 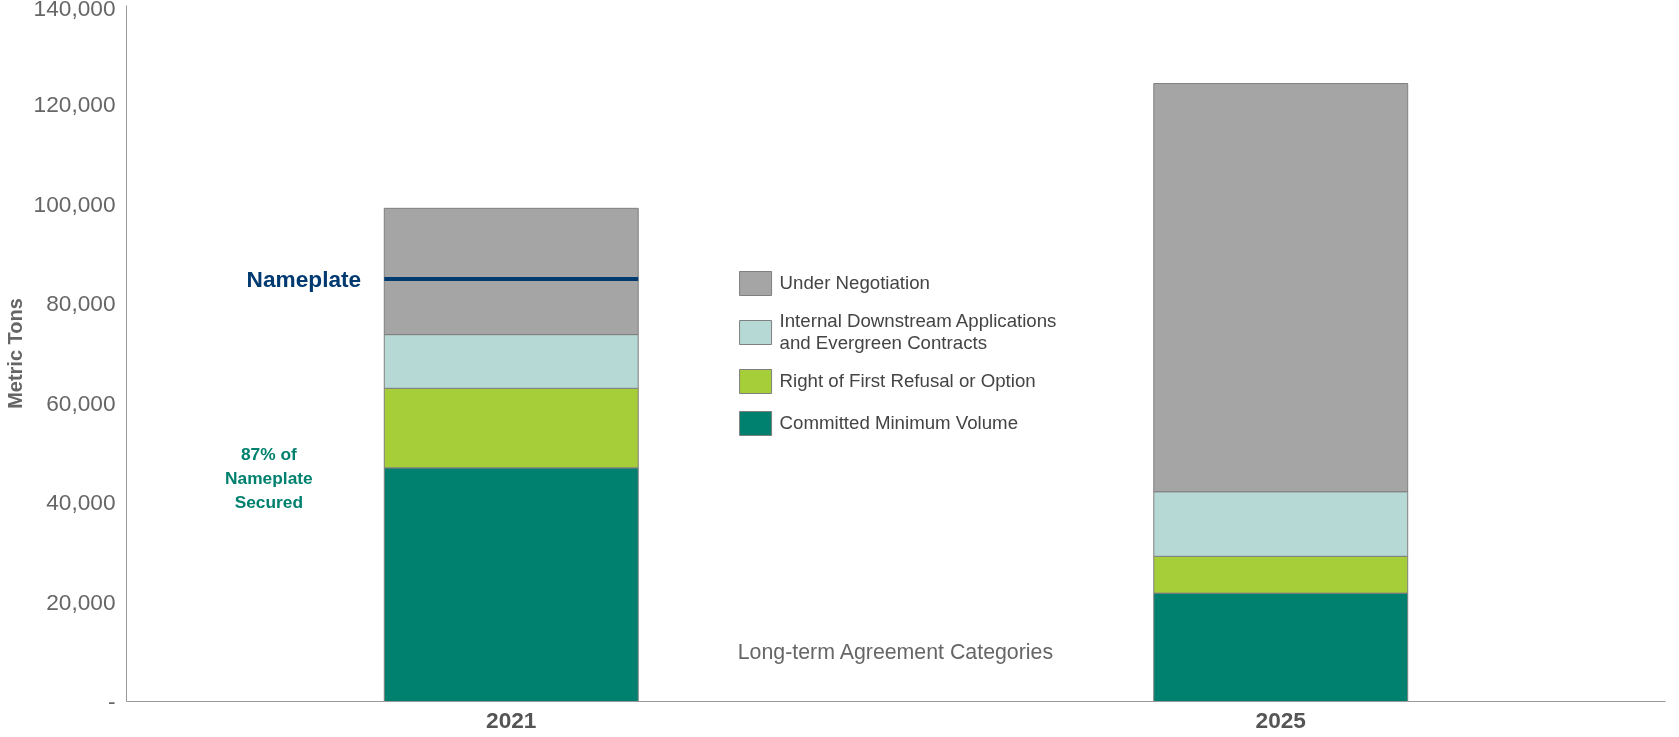 I want to click on legend-label: Under Negotiation, so click(x=854, y=283).